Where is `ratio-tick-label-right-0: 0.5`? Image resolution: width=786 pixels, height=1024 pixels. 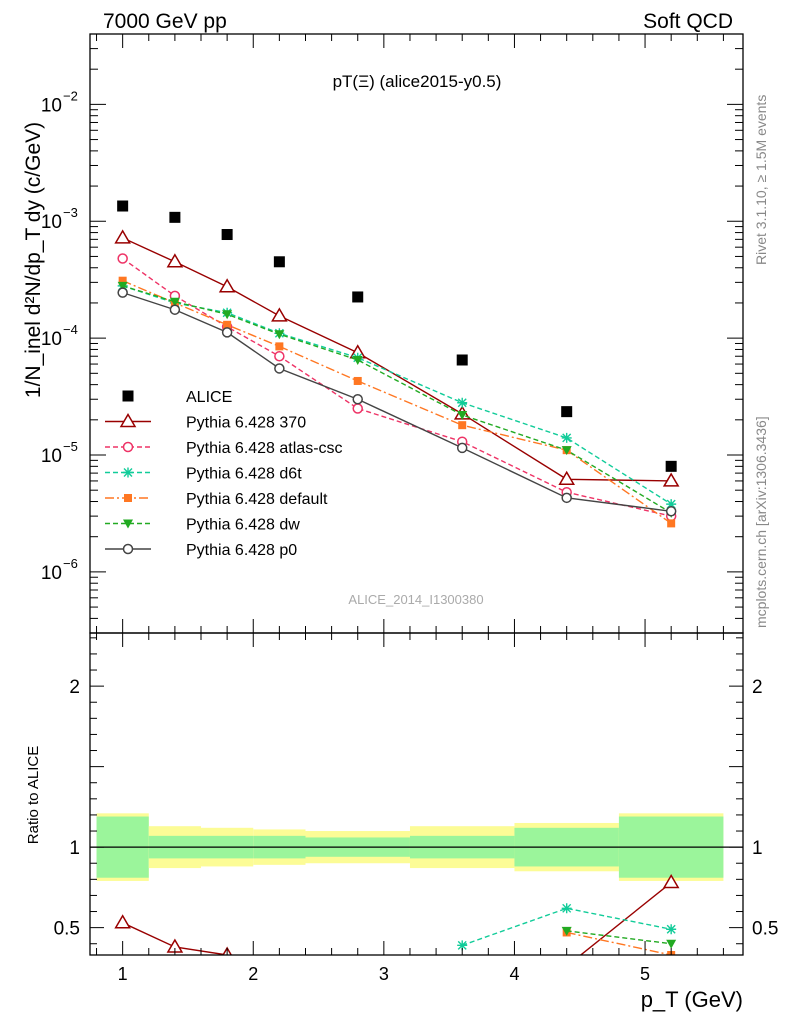 ratio-tick-label-right-0: 0.5 is located at coordinates (765, 929).